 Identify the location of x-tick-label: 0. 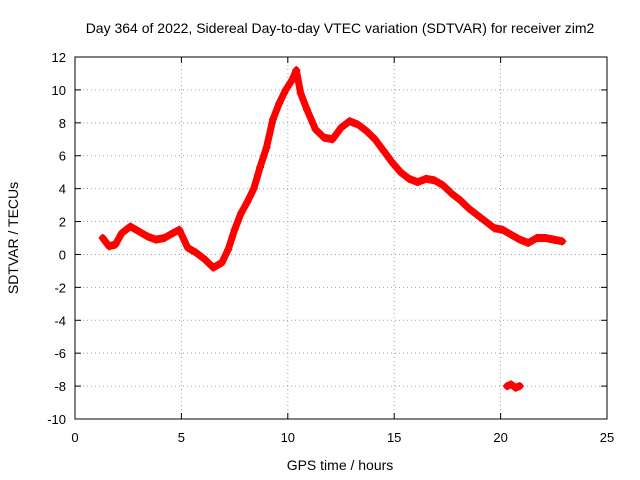
(74, 437).